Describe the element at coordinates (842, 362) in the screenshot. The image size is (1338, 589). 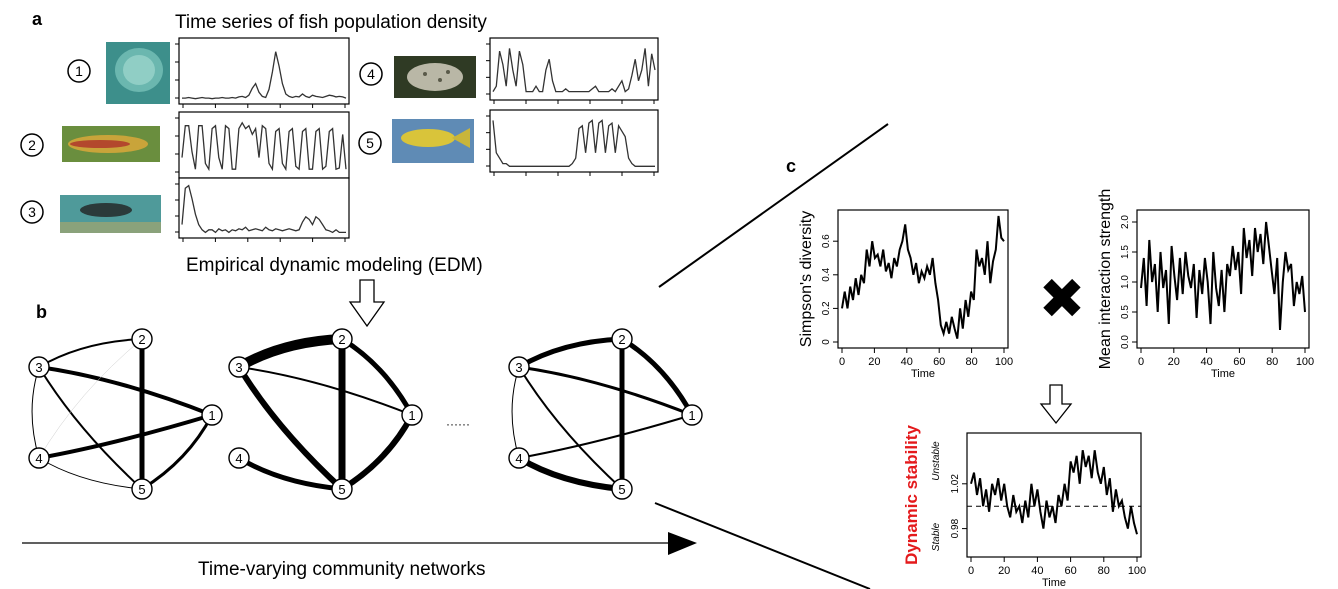
I see `x-tick-label: 0` at that location.